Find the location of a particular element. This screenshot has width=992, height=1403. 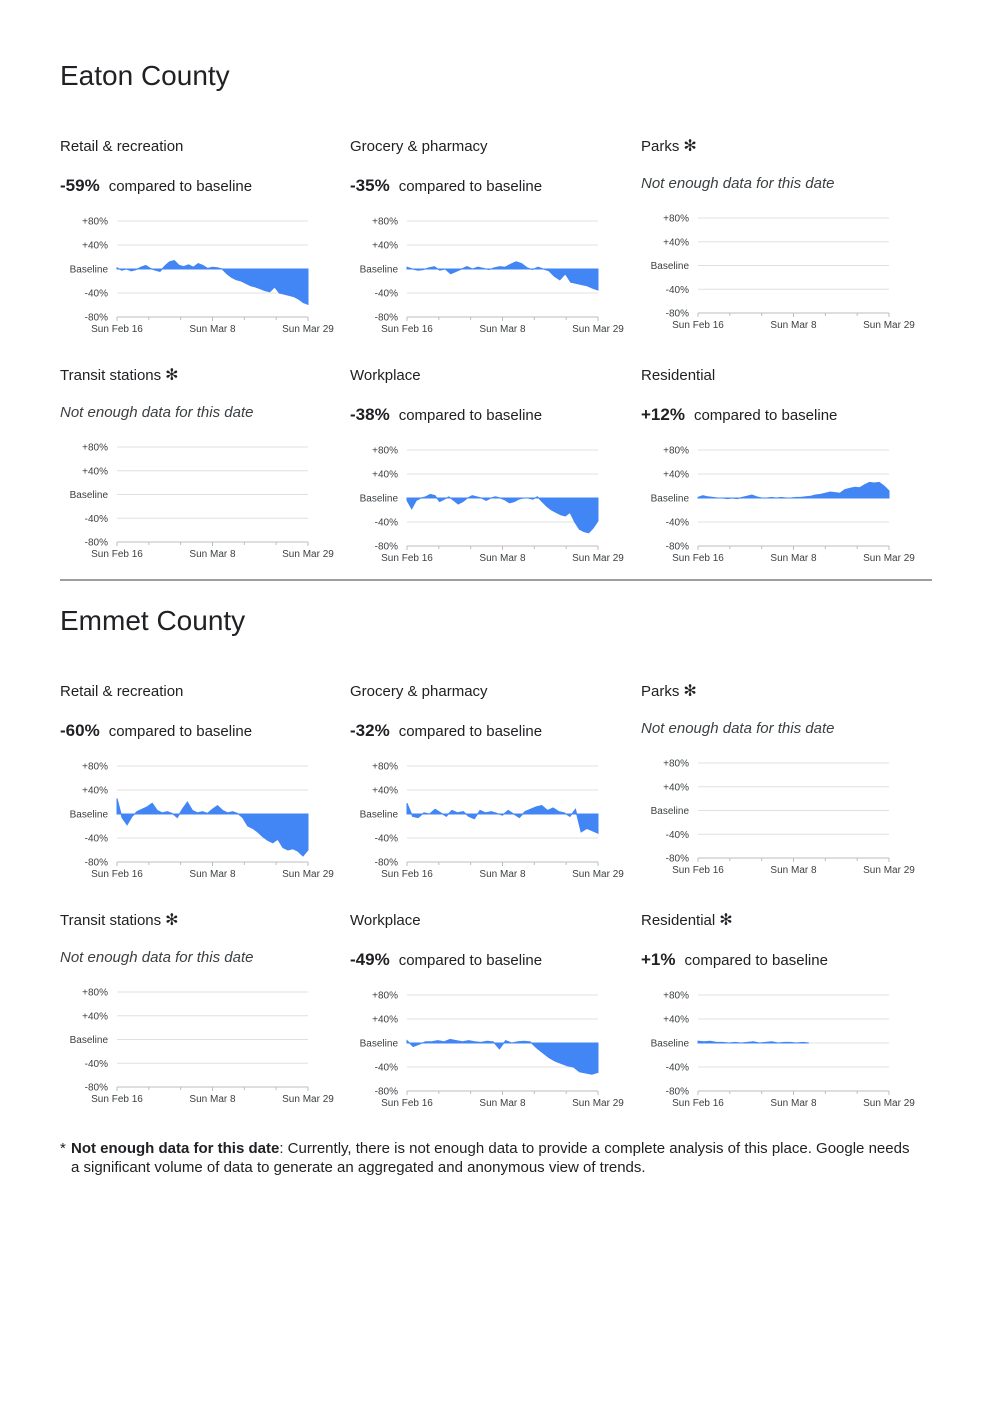

panel-title: Workplace is located at coordinates (385, 920).